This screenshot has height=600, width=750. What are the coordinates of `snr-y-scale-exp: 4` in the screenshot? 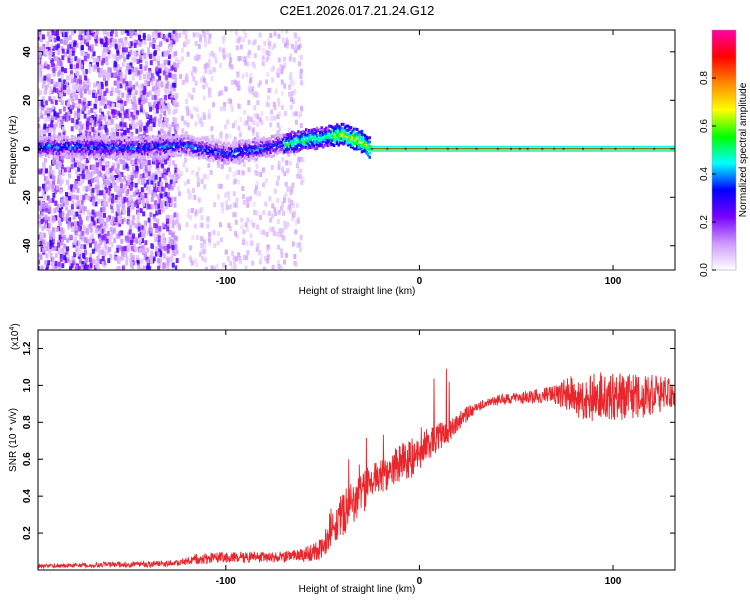 It's located at (12, 329).